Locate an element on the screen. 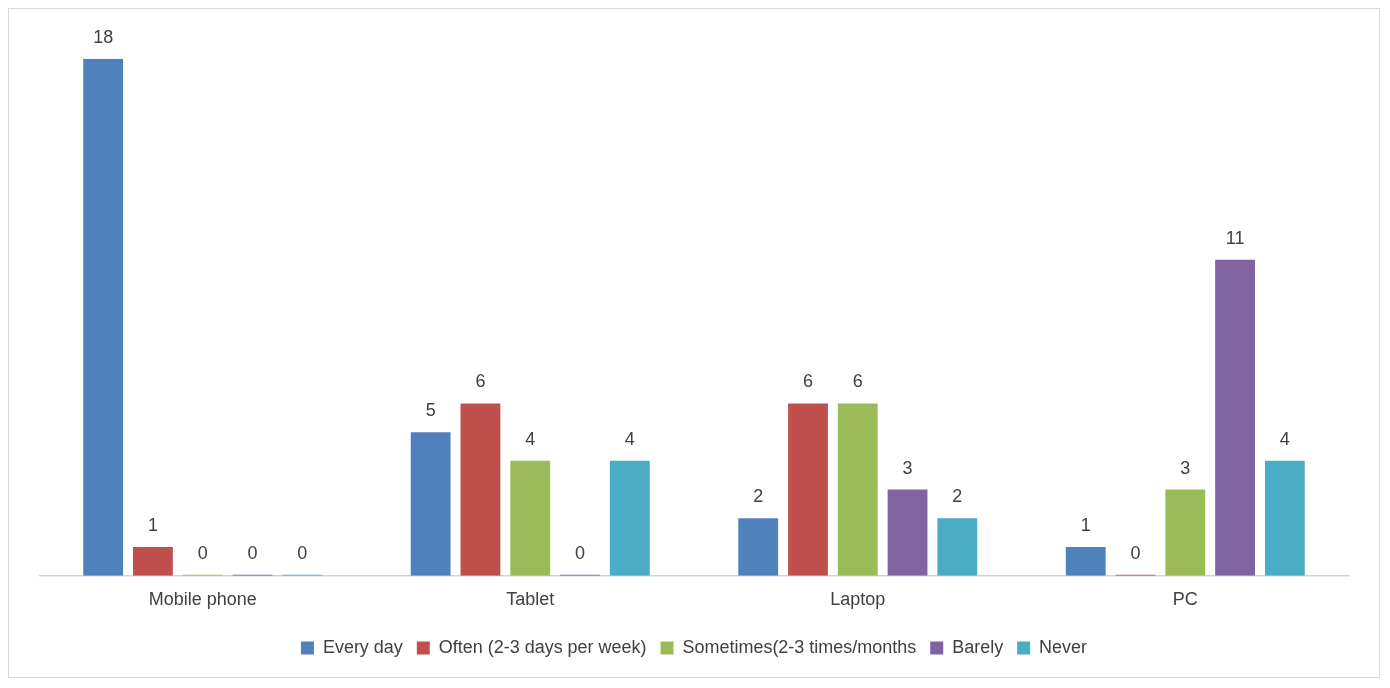 Image resolution: width=1390 pixels, height=688 pixels. legend-label: Every day is located at coordinates (362, 647).